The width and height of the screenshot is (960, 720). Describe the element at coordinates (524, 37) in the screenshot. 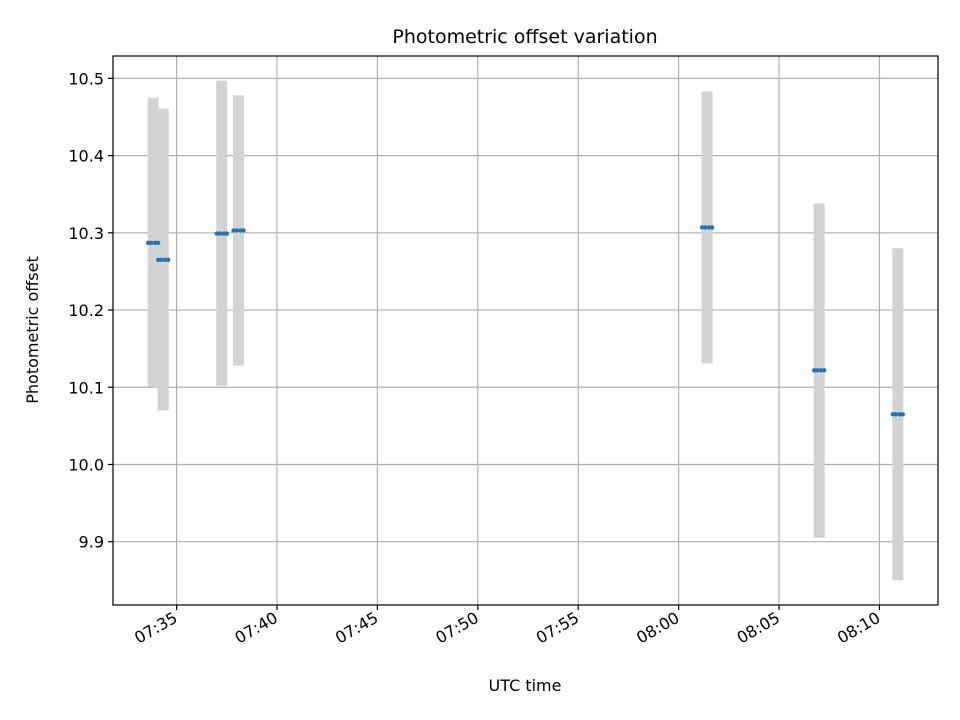

I see `chart-title: Photometric offset variation` at that location.